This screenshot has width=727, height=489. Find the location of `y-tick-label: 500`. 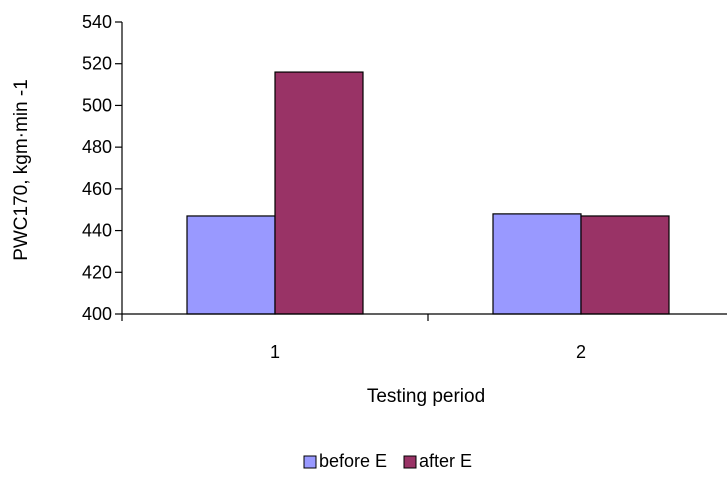

y-tick-label: 500 is located at coordinates (97, 105).